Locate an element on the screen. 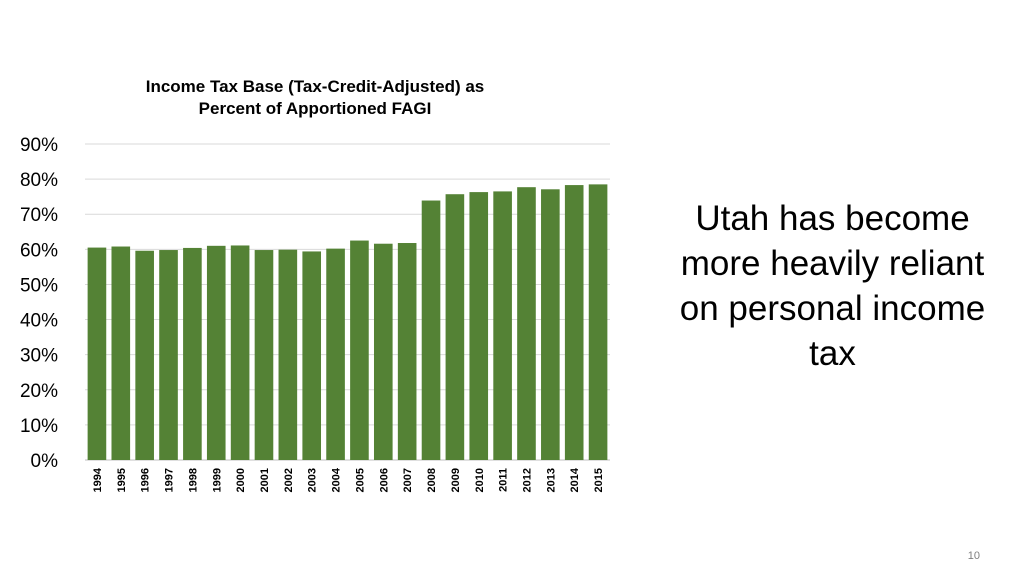  x-tick-label: 1999 is located at coordinates (217, 480).